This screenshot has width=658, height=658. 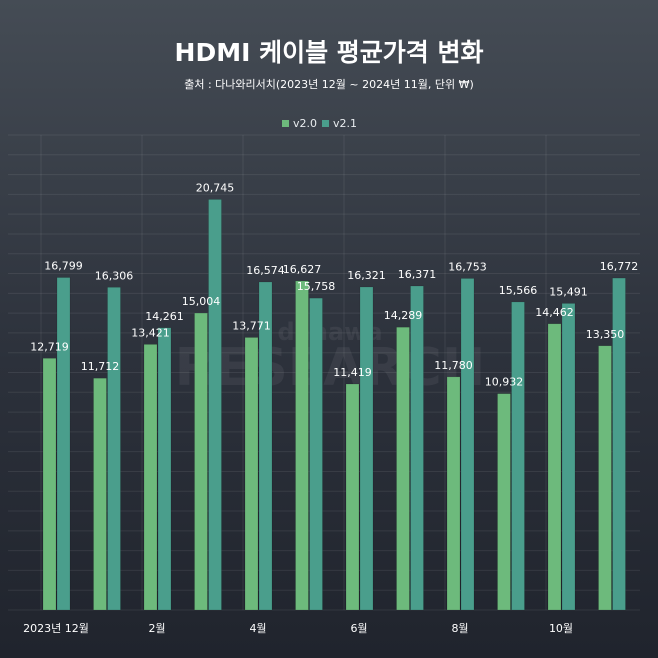 What do you see at coordinates (215, 187) in the screenshot?
I see `data-label-v2.1-3: 20,745` at bounding box center [215, 187].